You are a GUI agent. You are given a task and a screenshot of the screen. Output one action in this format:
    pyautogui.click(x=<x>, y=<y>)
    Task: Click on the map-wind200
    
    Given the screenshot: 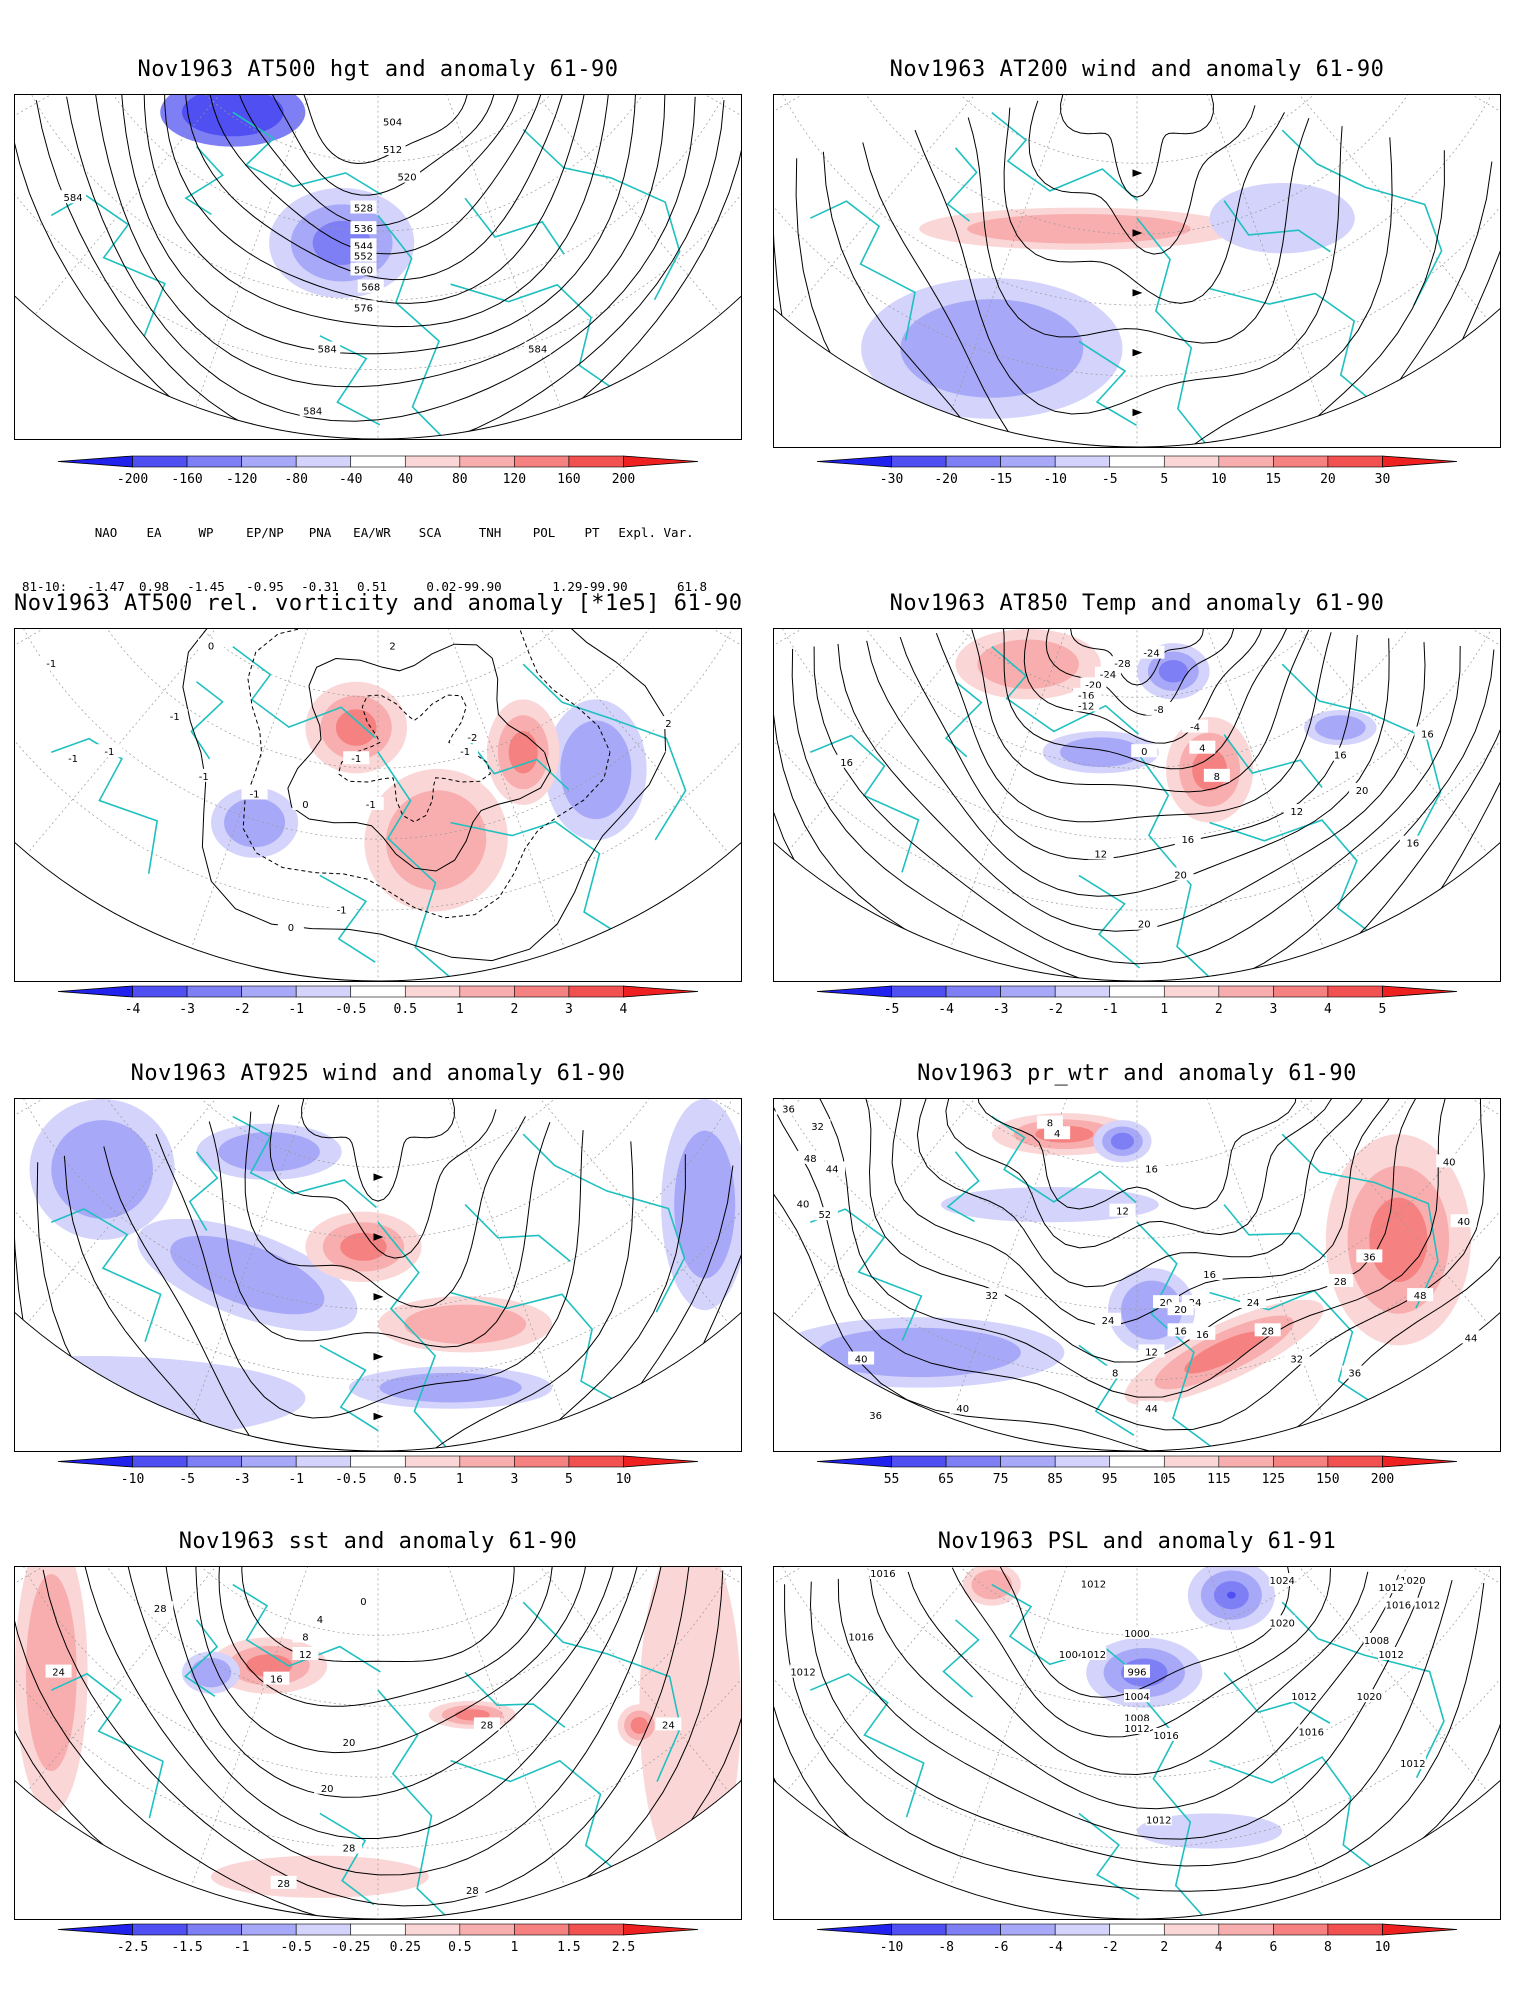 What is the action you would take?
    pyautogui.click(x=1137, y=271)
    